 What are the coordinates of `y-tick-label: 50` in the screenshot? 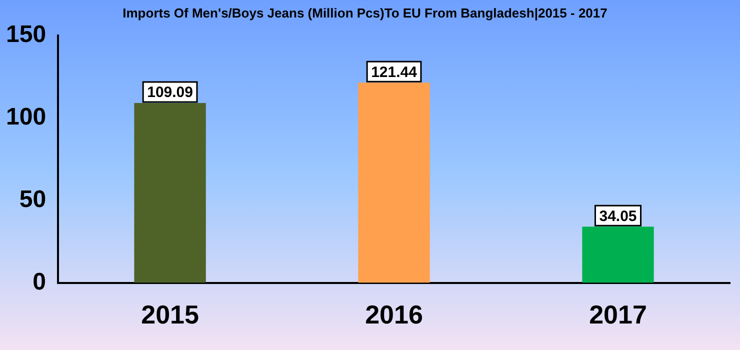 It's located at (32, 200).